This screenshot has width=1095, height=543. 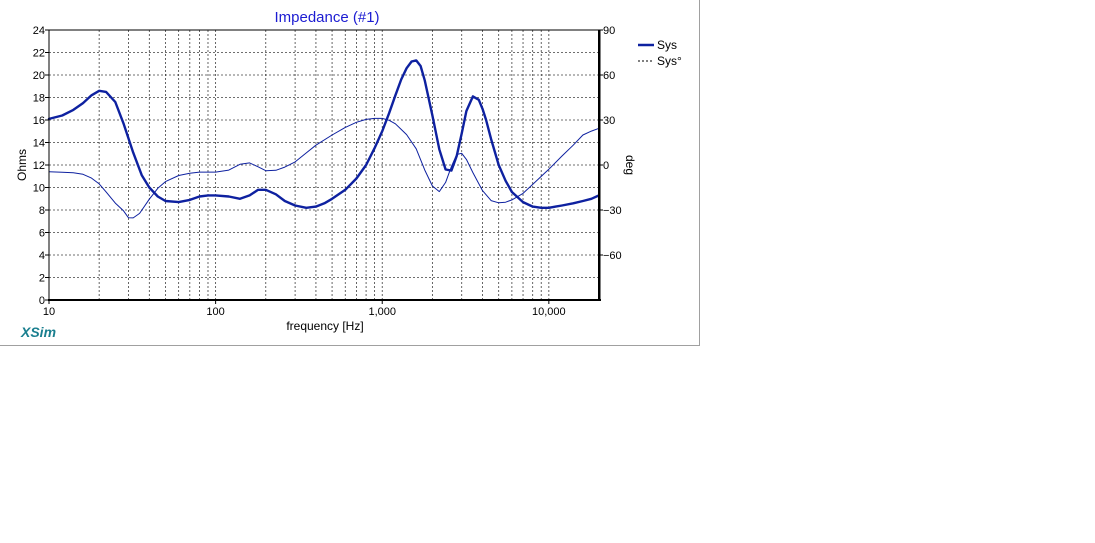 What do you see at coordinates (669, 61) in the screenshot?
I see `legend-label-sys-phase: Sys°` at bounding box center [669, 61].